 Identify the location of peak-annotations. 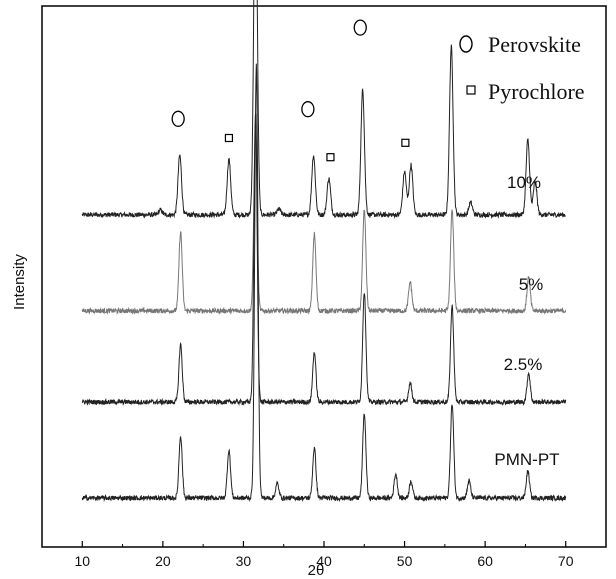
(290, 90).